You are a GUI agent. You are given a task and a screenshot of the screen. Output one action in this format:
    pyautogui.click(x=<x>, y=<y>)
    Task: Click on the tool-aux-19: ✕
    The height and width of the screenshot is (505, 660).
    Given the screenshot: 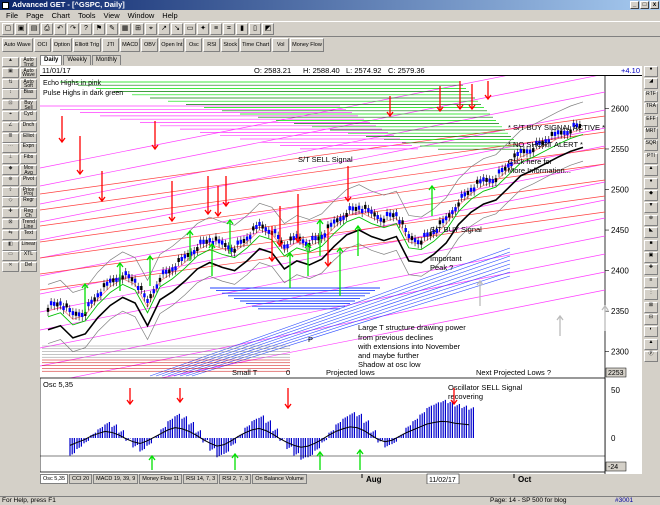 What is the action you would take?
    pyautogui.click(x=10, y=267)
    